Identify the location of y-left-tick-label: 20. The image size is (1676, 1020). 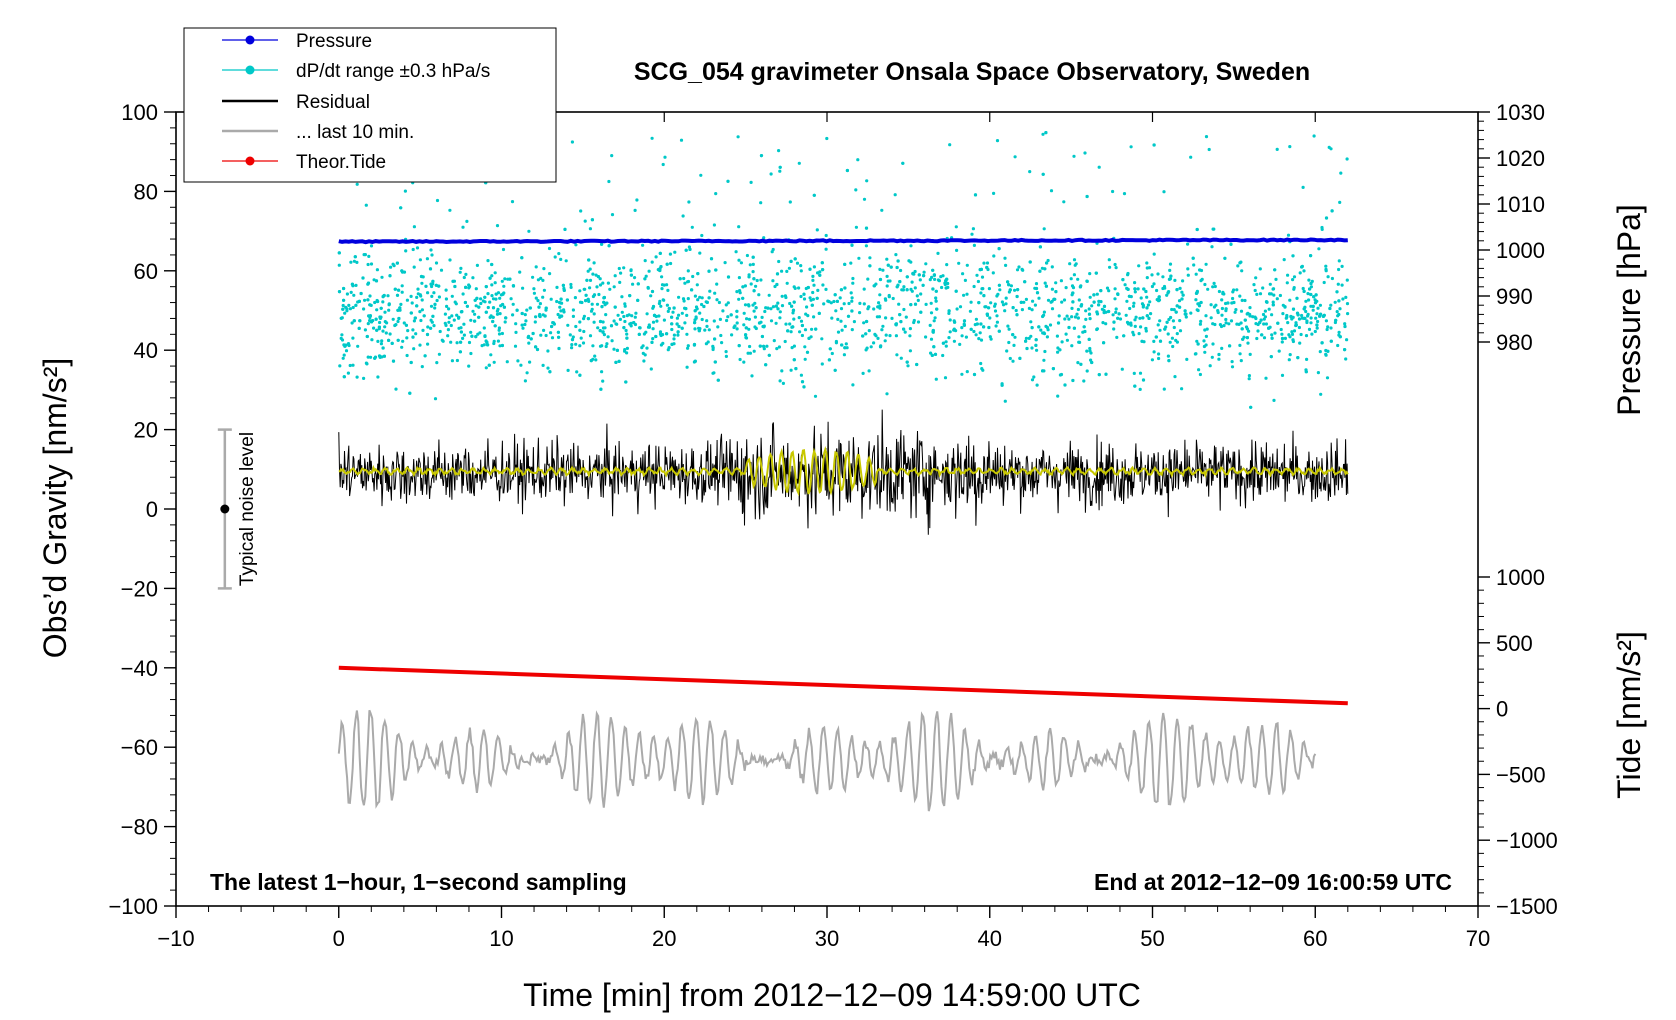
(146, 430).